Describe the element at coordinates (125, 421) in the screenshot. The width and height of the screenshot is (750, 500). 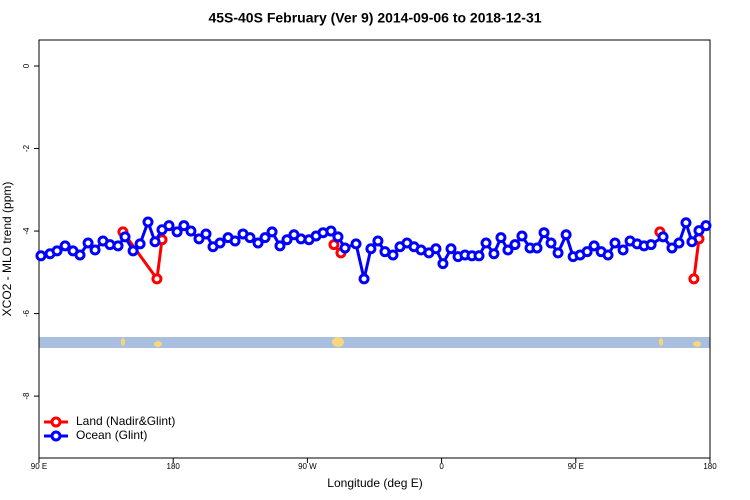
I see `legend-label: Land (Nadir&Glint)` at that location.